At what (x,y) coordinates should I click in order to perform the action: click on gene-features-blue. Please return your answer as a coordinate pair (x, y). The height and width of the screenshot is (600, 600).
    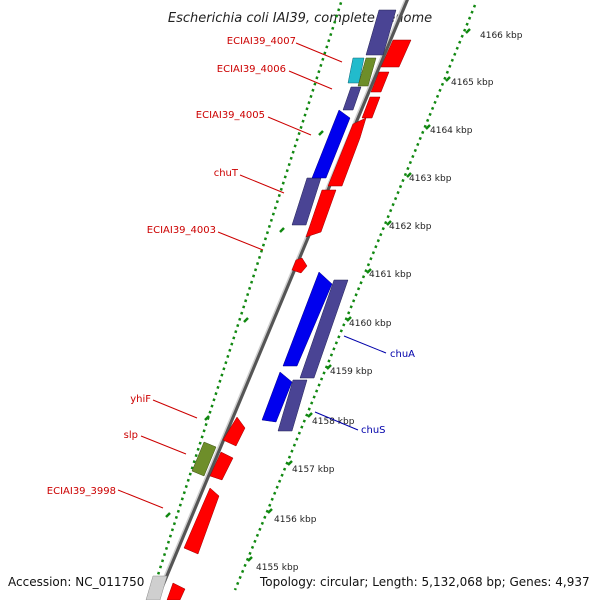
    Looking at the image, I should click on (306, 266).